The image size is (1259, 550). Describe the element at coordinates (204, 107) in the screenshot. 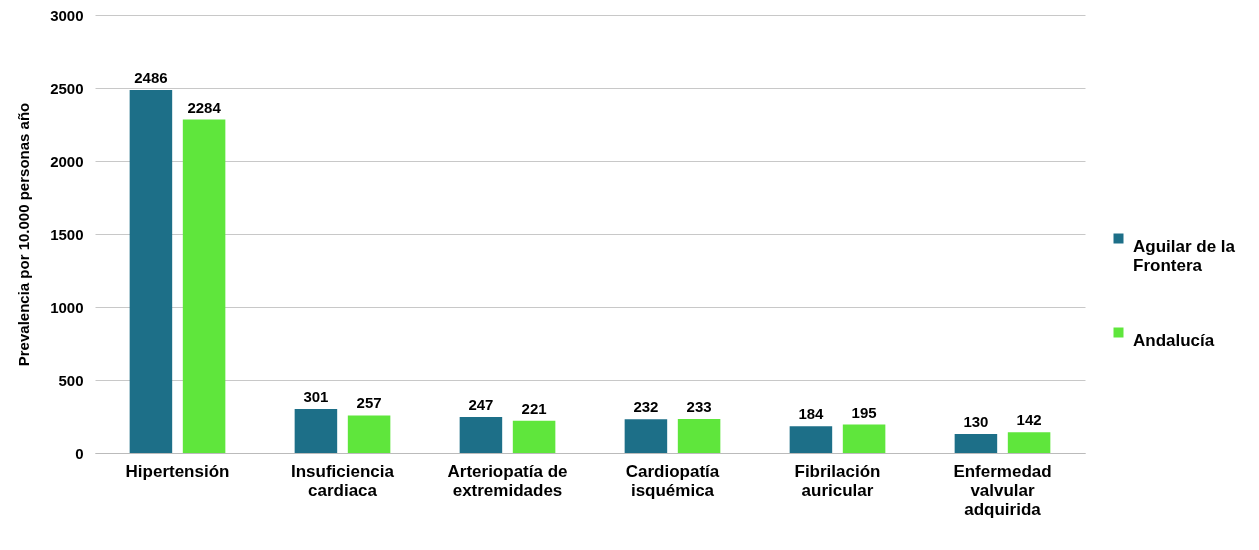

I see `data-label: 2284` at that location.